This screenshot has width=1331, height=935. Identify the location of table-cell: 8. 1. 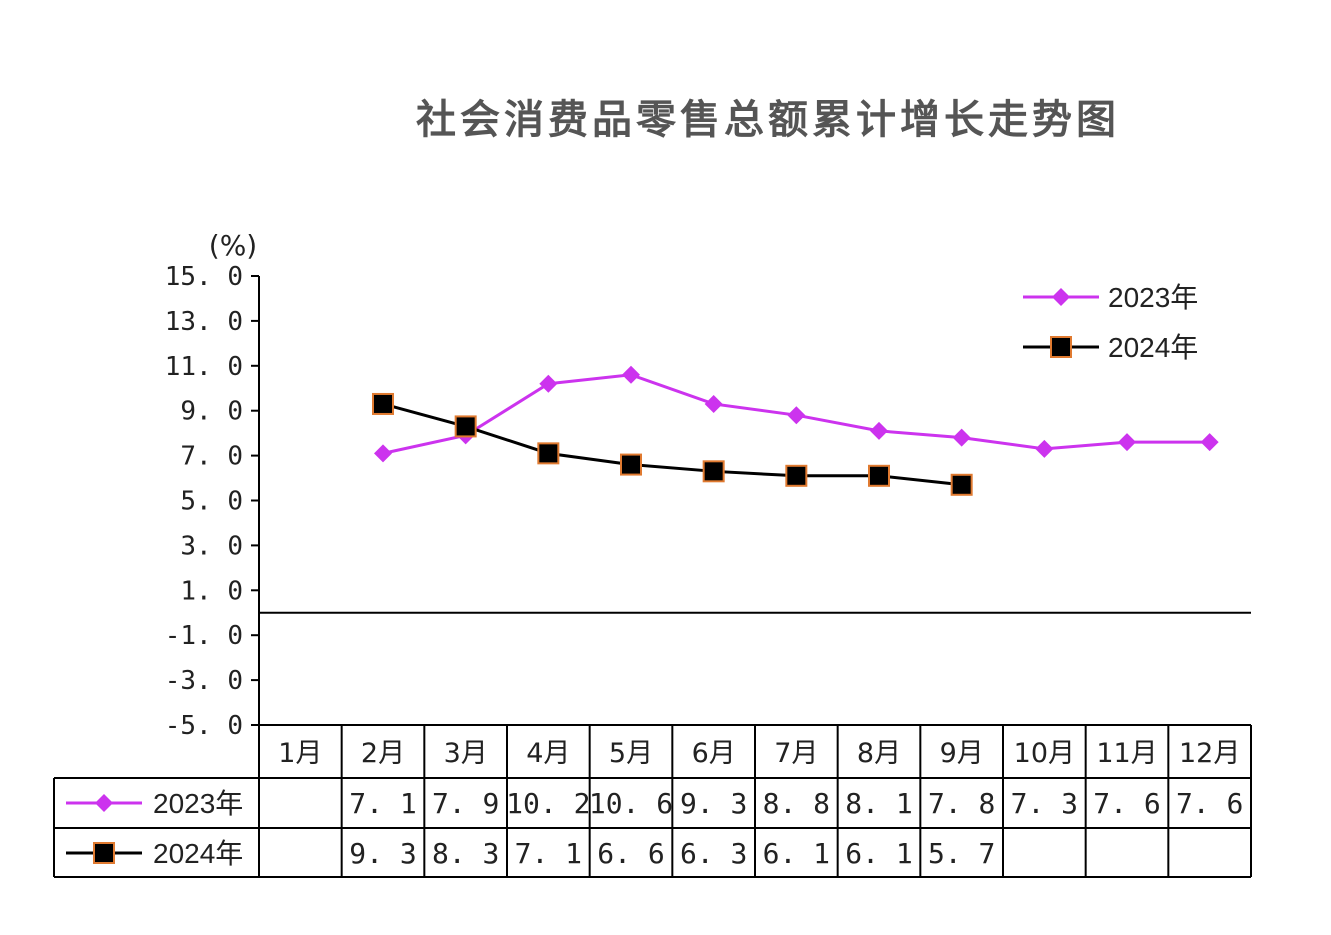
(878, 803).